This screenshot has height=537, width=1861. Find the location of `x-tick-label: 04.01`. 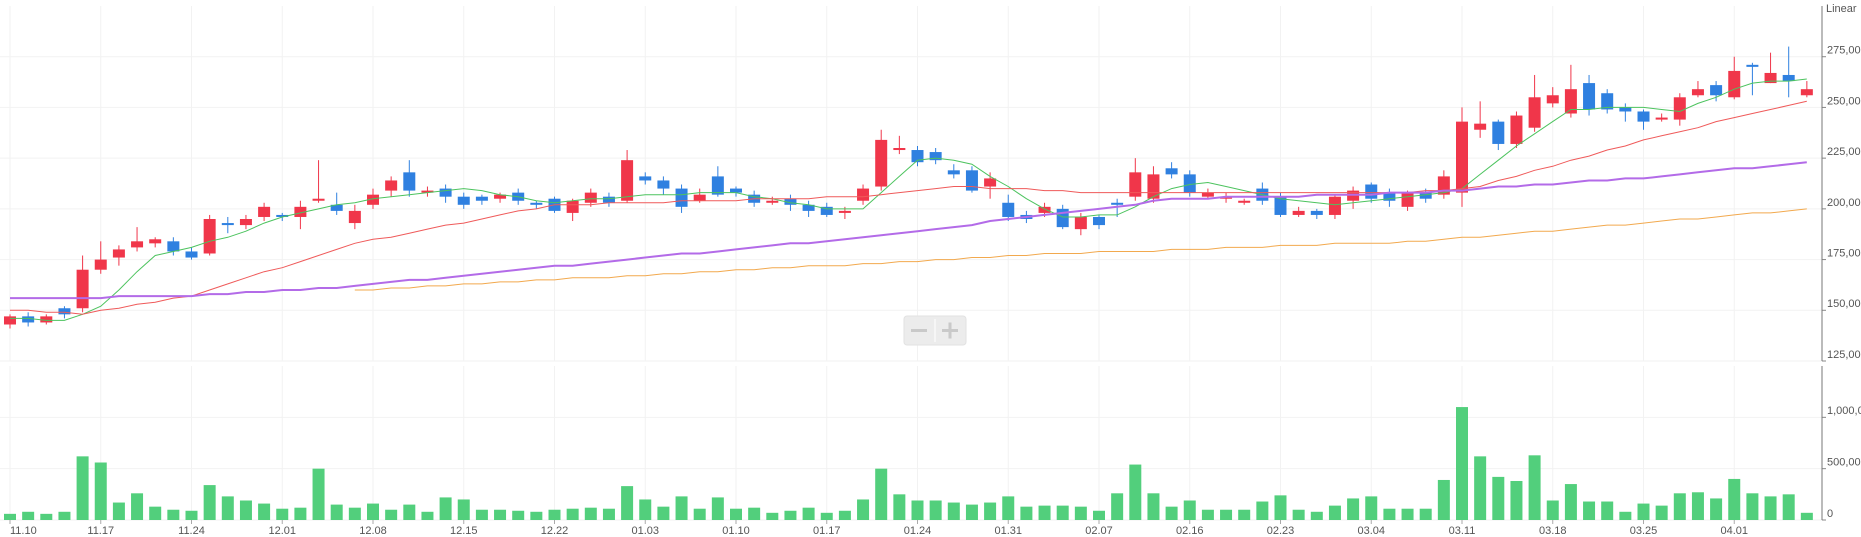

x-tick-label: 04.01 is located at coordinates (1734, 531).